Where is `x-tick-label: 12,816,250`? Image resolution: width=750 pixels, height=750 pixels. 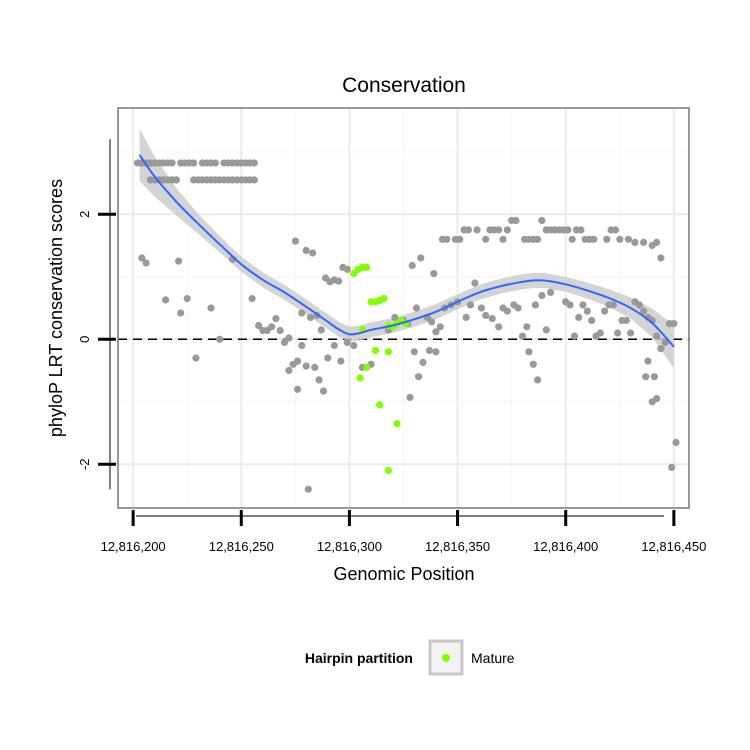 x-tick-label: 12,816,250 is located at coordinates (241, 546).